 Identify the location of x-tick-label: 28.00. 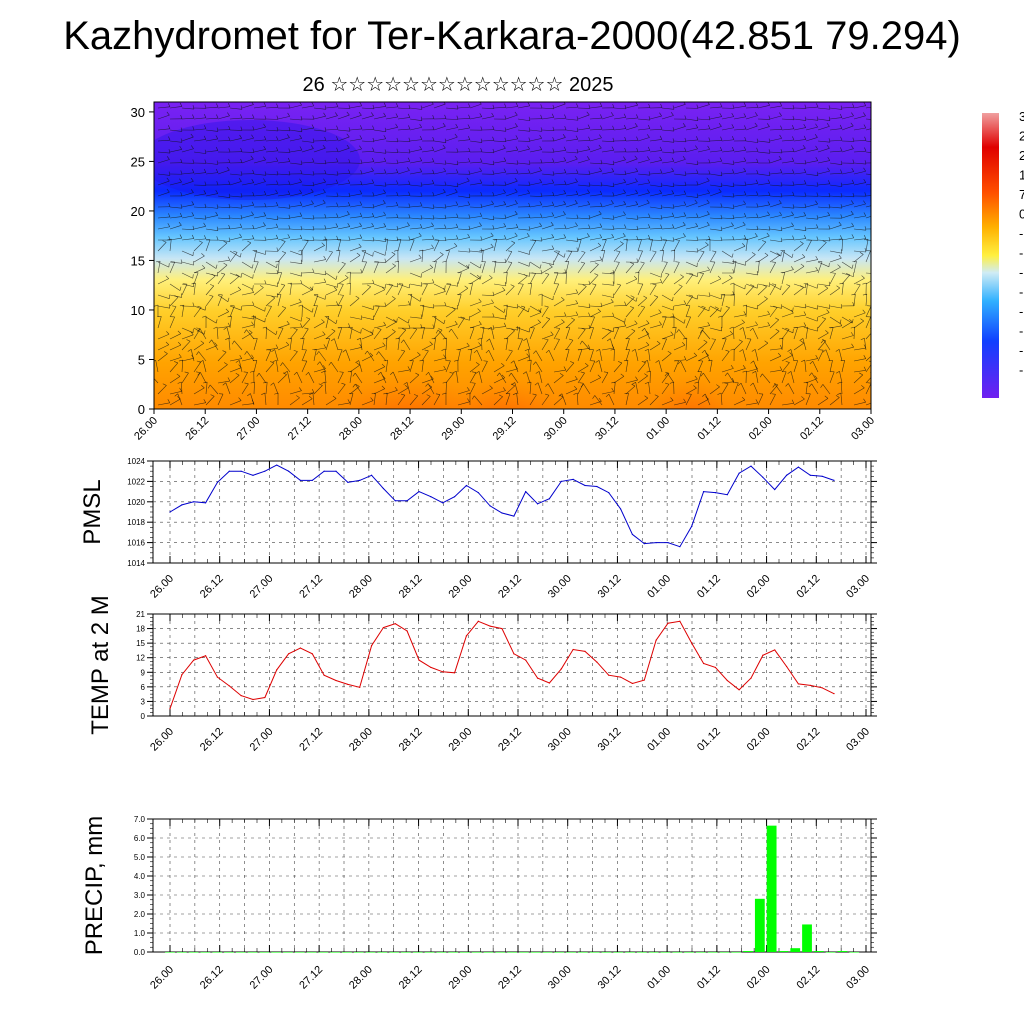
(361, 740).